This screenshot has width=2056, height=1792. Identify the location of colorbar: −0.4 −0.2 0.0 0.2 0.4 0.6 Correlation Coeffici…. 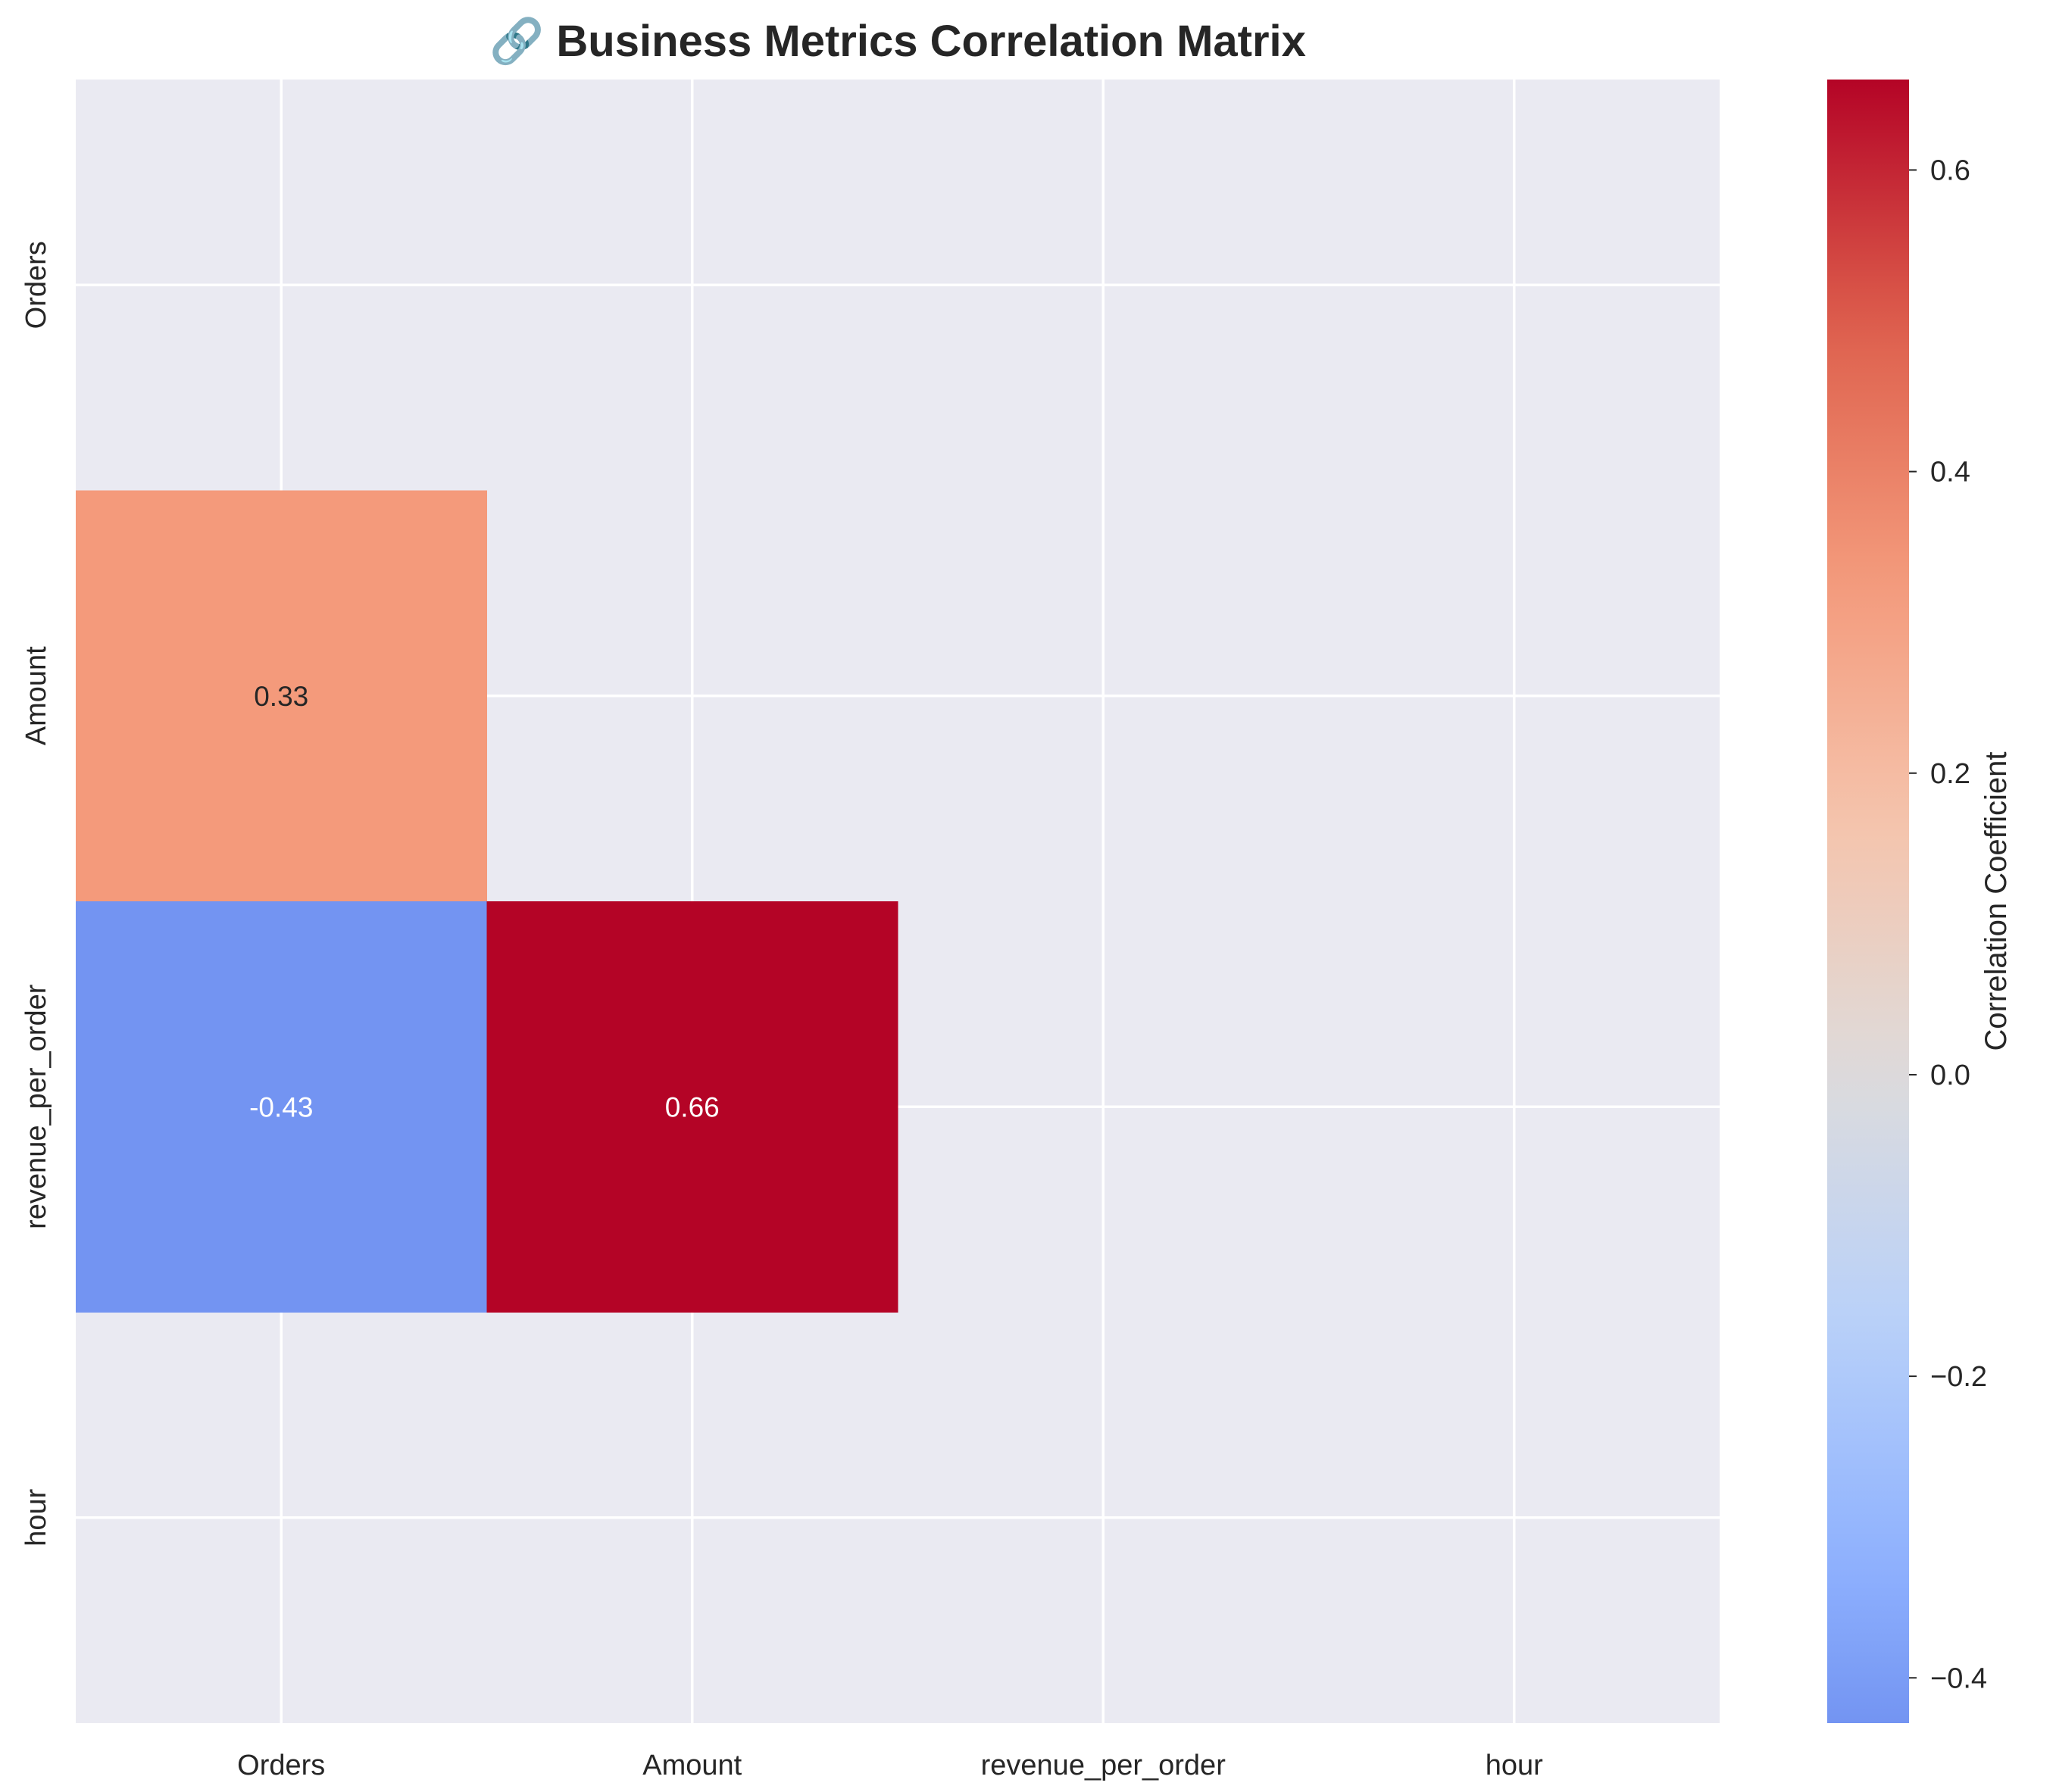
(1920, 901).